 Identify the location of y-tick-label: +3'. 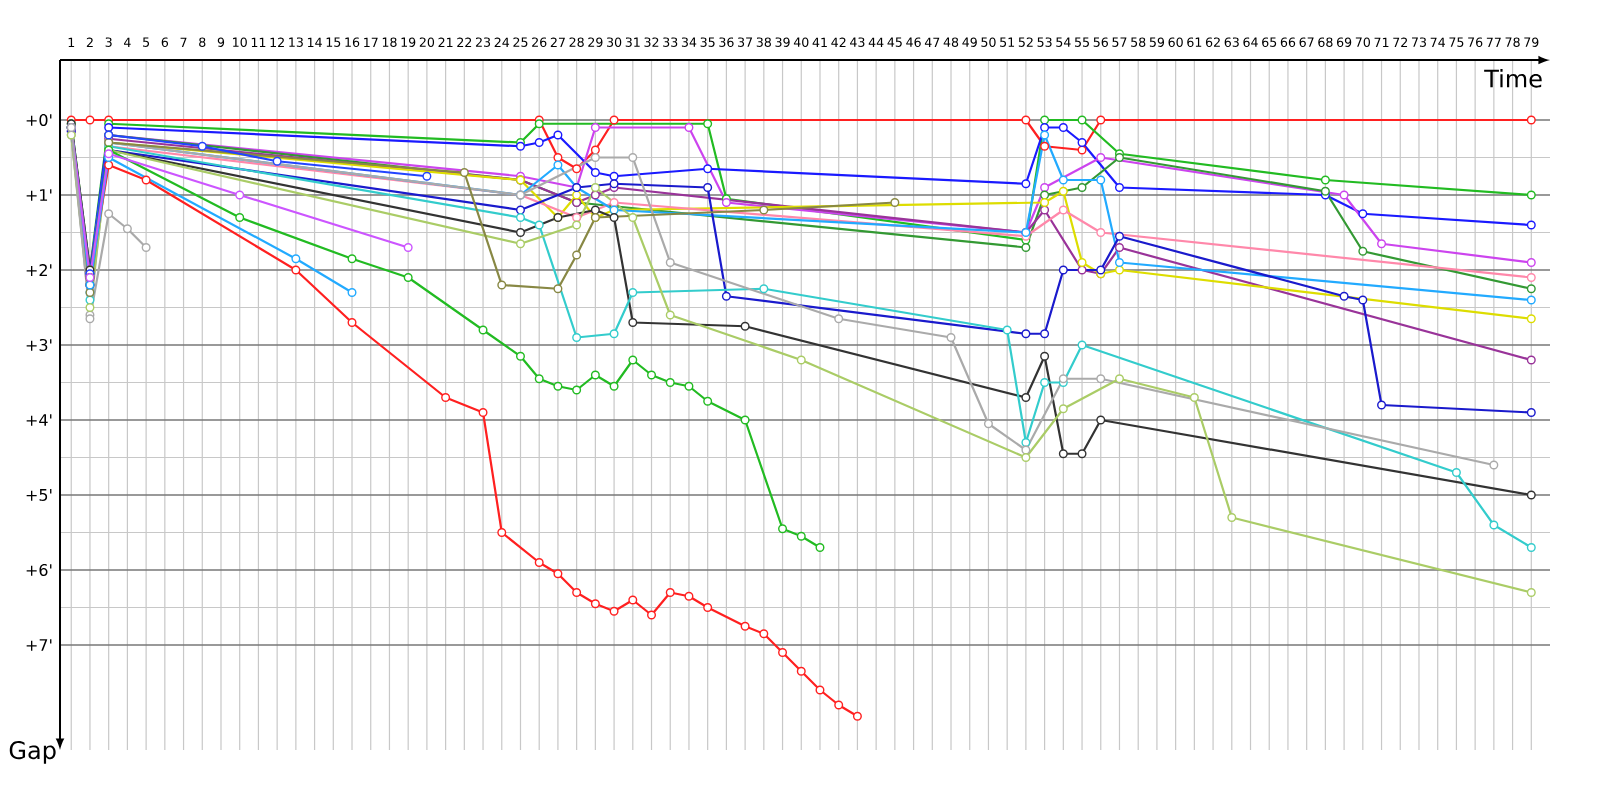
(39, 345).